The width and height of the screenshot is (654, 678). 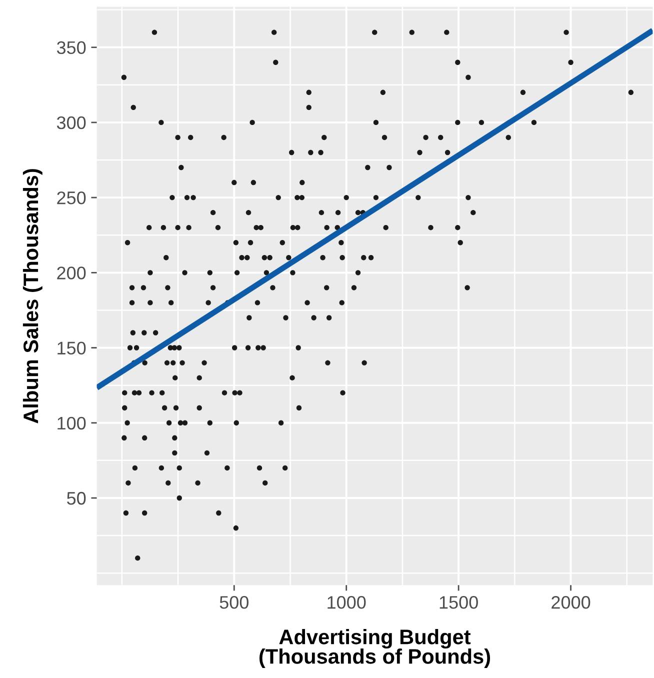 What do you see at coordinates (32, 296) in the screenshot?
I see `y-axis-title: Album Sales (Thousands)` at bounding box center [32, 296].